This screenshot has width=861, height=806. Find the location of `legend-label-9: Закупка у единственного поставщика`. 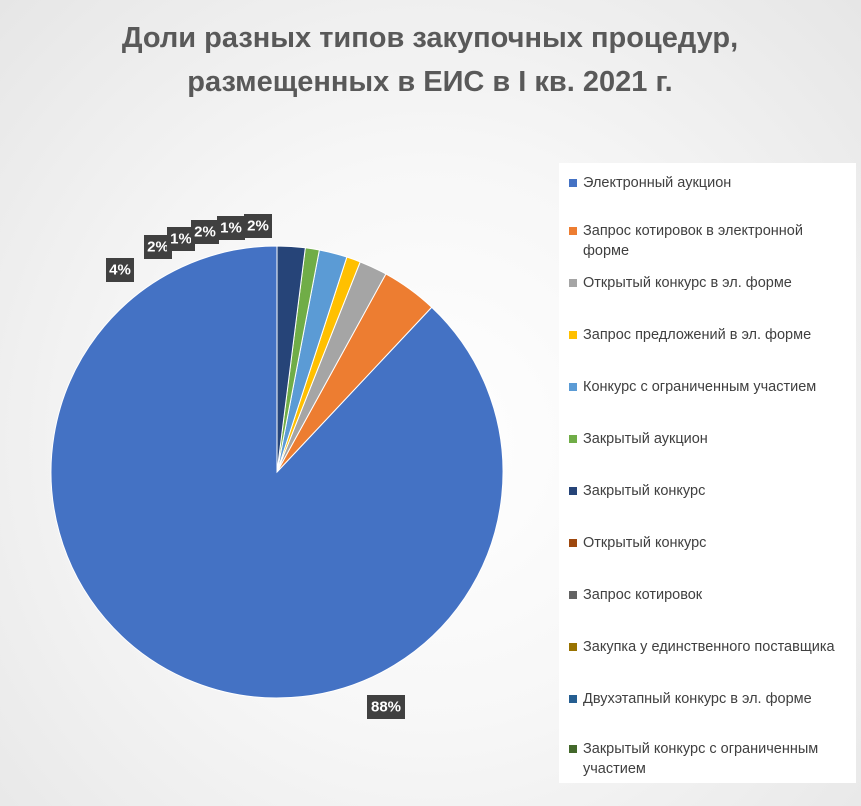

legend-label-9: Закупка у единственного поставщика is located at coordinates (709, 647).